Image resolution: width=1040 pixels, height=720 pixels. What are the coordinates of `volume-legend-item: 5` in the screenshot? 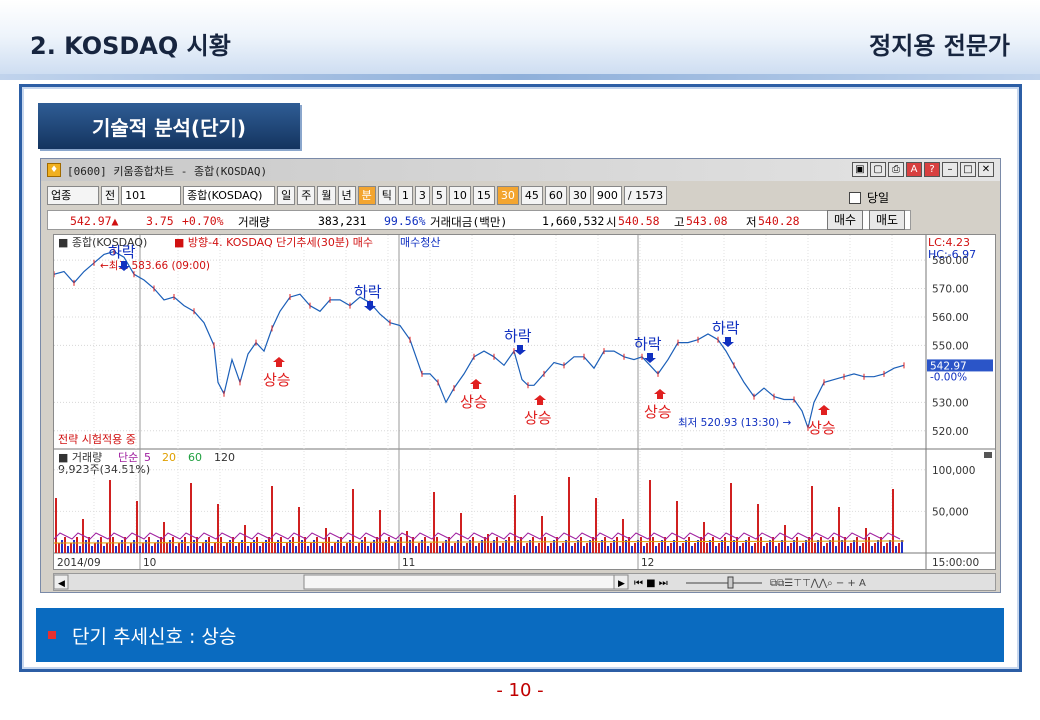 It's located at (147, 457).